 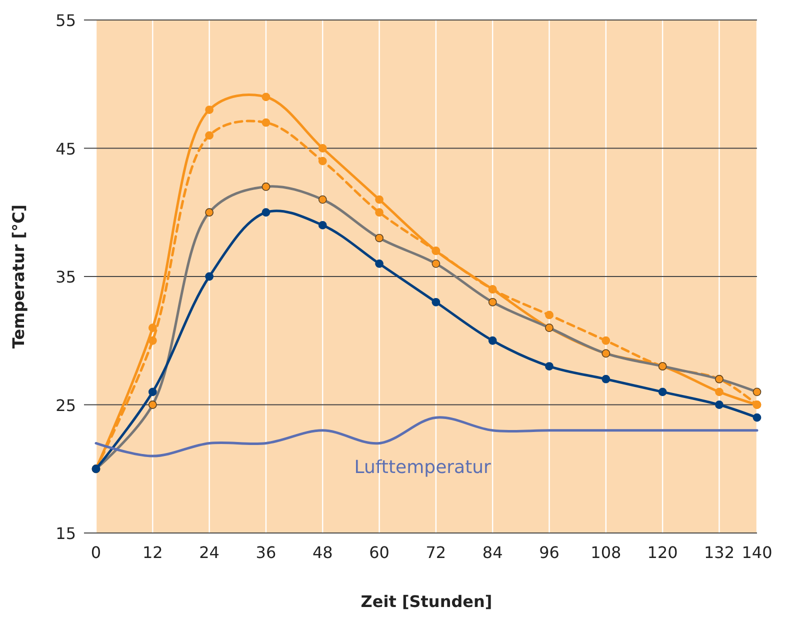 I want to click on series-label: Lufttemperatur, so click(x=423, y=467).